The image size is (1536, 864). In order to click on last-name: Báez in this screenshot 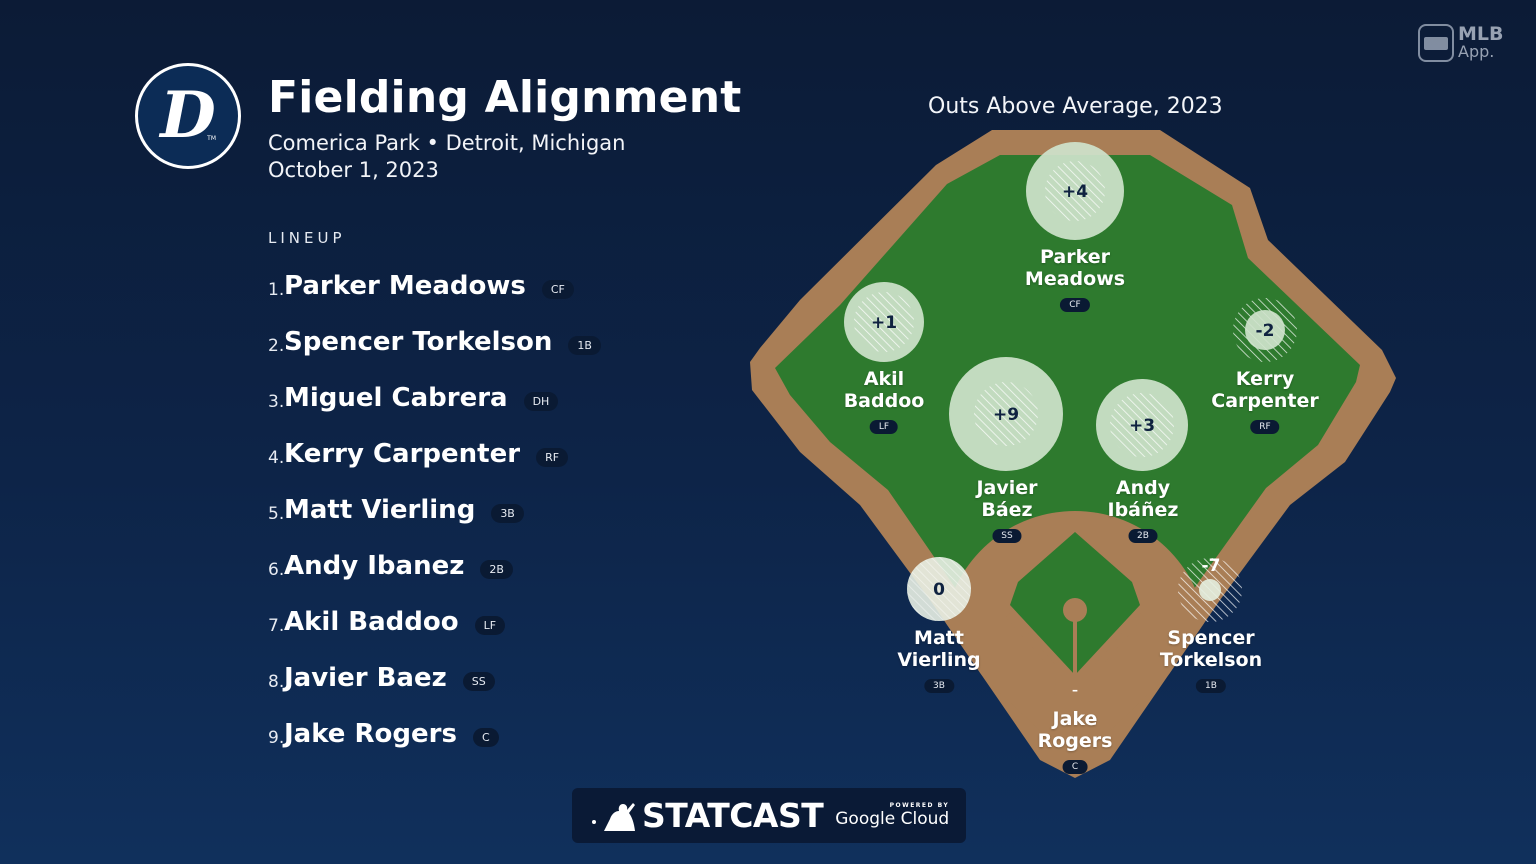, I will do `click(1007, 510)`.